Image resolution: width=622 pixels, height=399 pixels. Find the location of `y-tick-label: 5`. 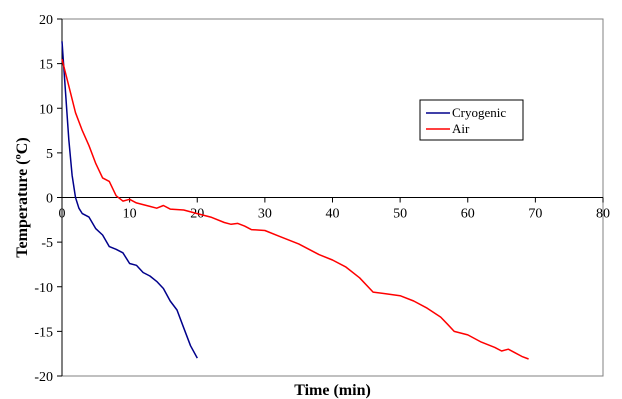

y-tick-label: 5 is located at coordinates (49, 154).